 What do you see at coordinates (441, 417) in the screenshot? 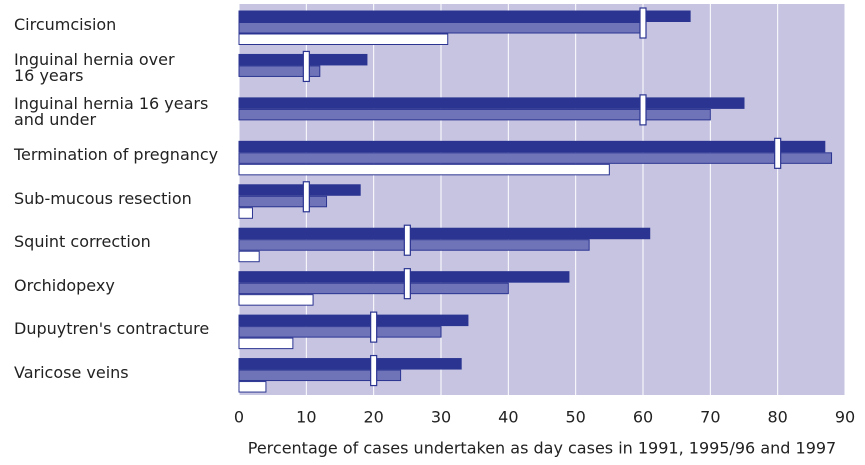
I see `x-tick-label: 30` at bounding box center [441, 417].